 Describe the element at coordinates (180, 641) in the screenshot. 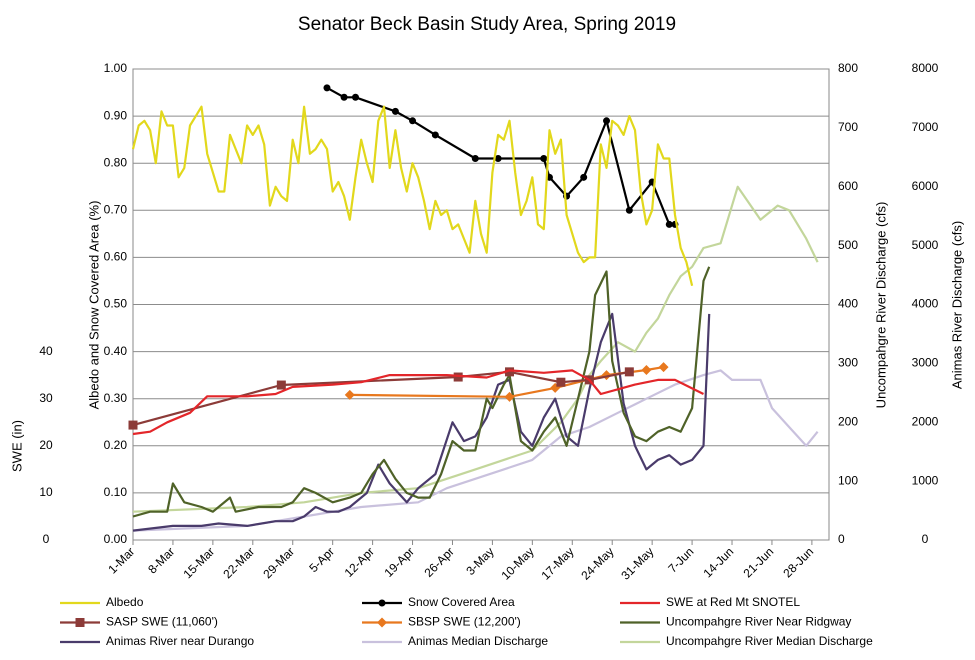

I see `legend-label: Animas River near Durango` at that location.